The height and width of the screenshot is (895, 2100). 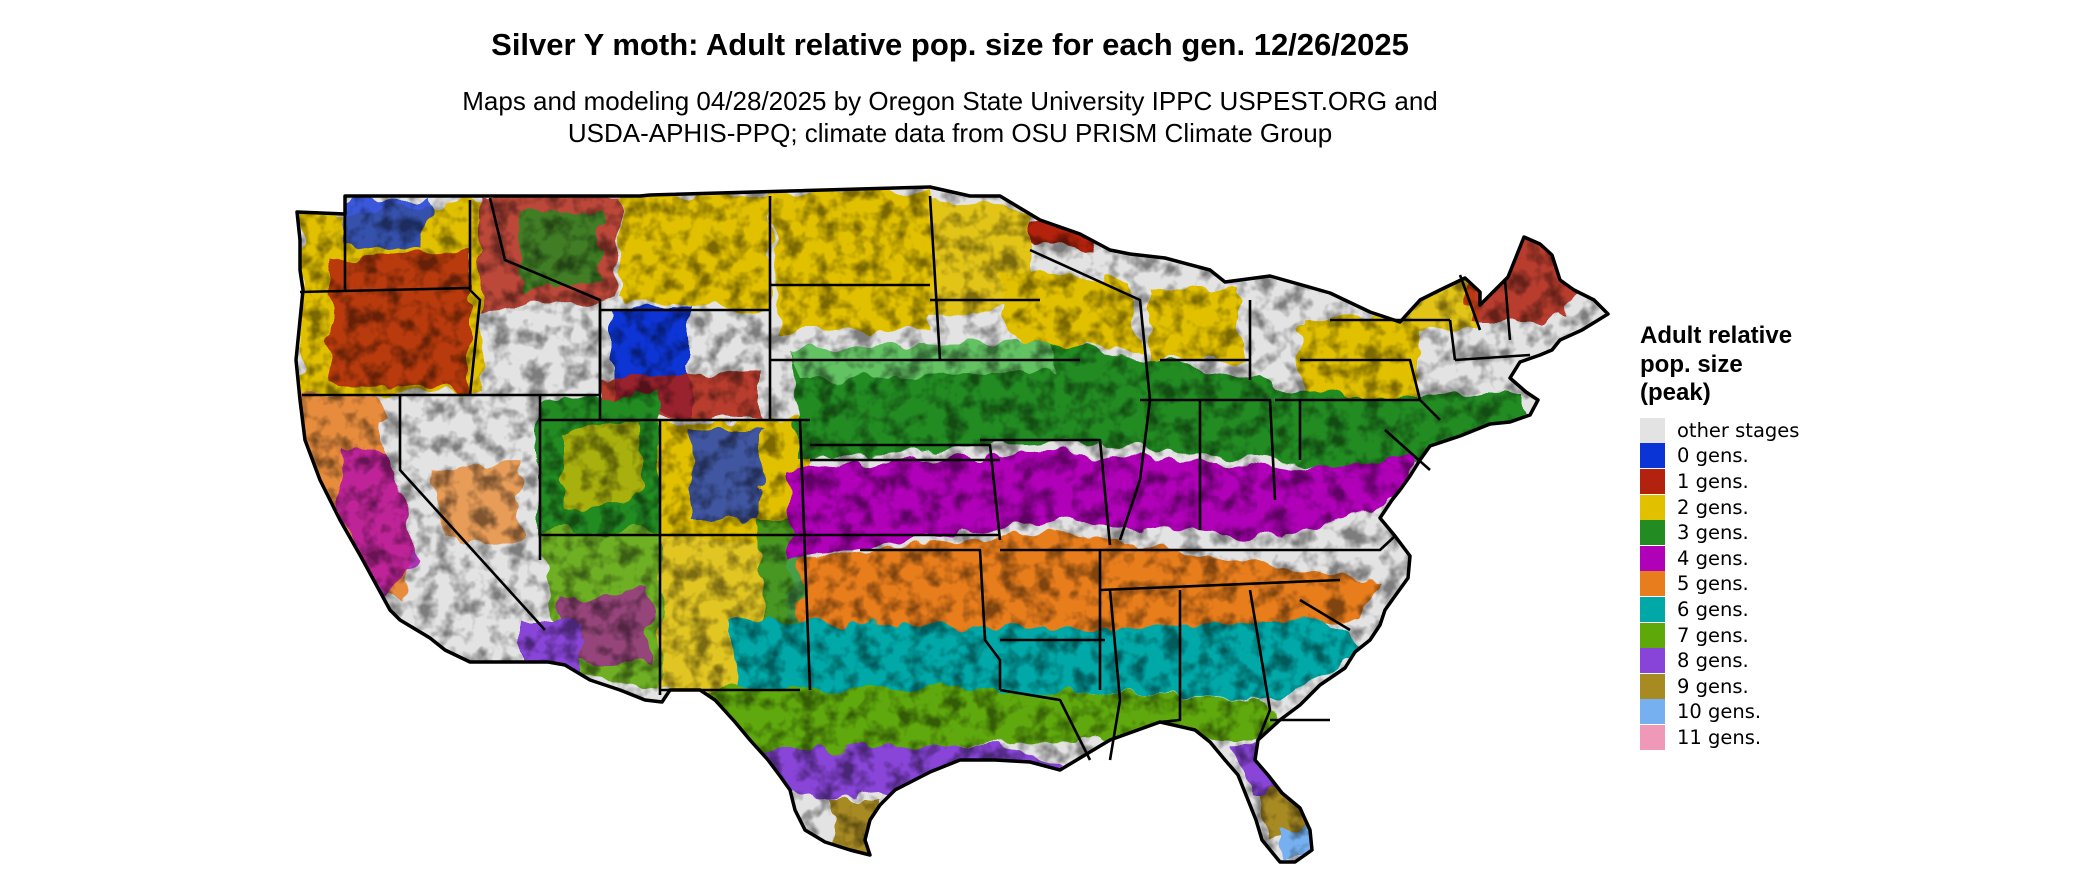 I want to click on legend-item: 0 gens., so click(x=1790, y=456).